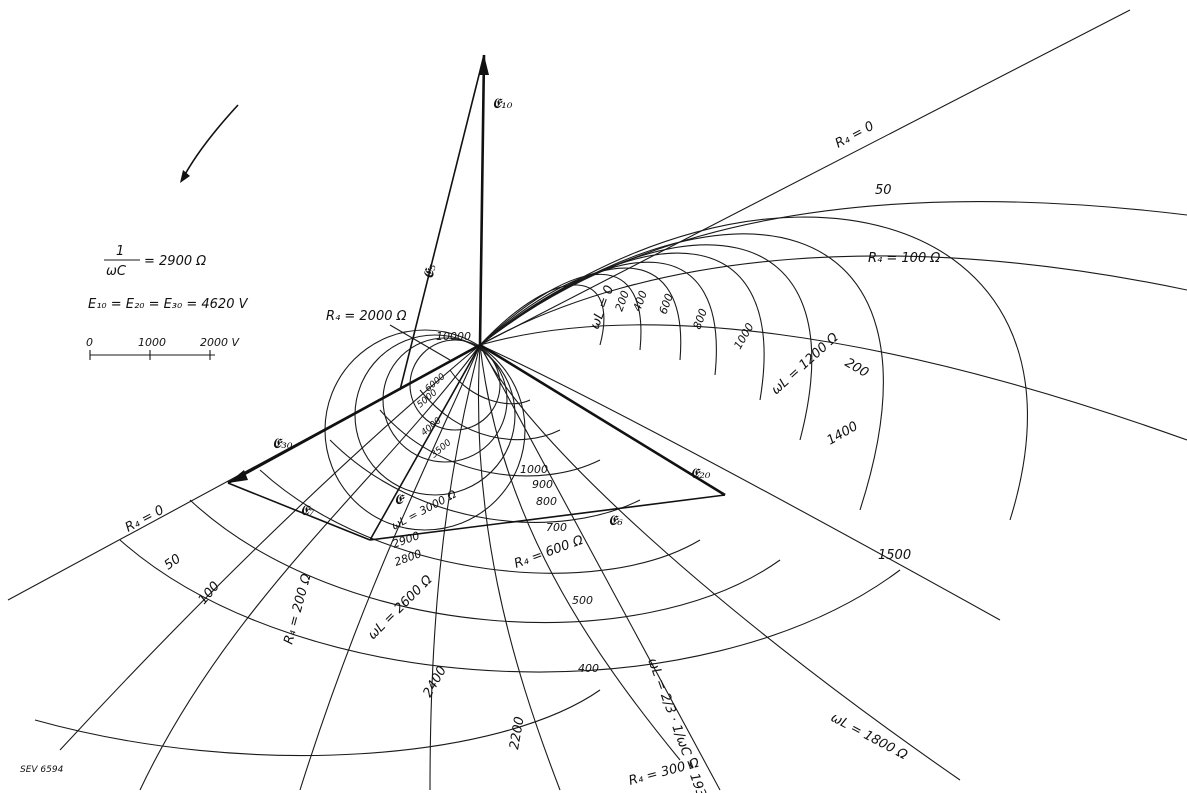 The image size is (1187, 793). Describe the element at coordinates (843, 434) in the screenshot. I see `label-r4-1400: 1400` at that location.